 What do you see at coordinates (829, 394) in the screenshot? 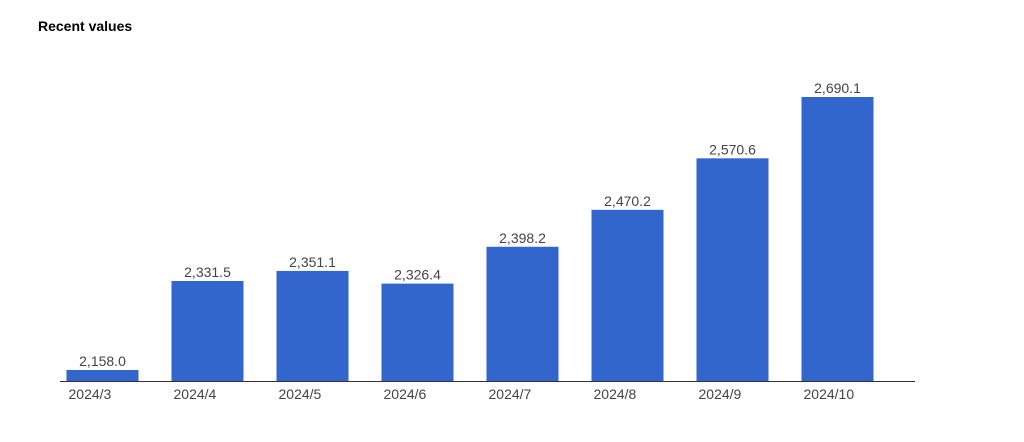
I see `x-tick-label: 2024/10` at bounding box center [829, 394].